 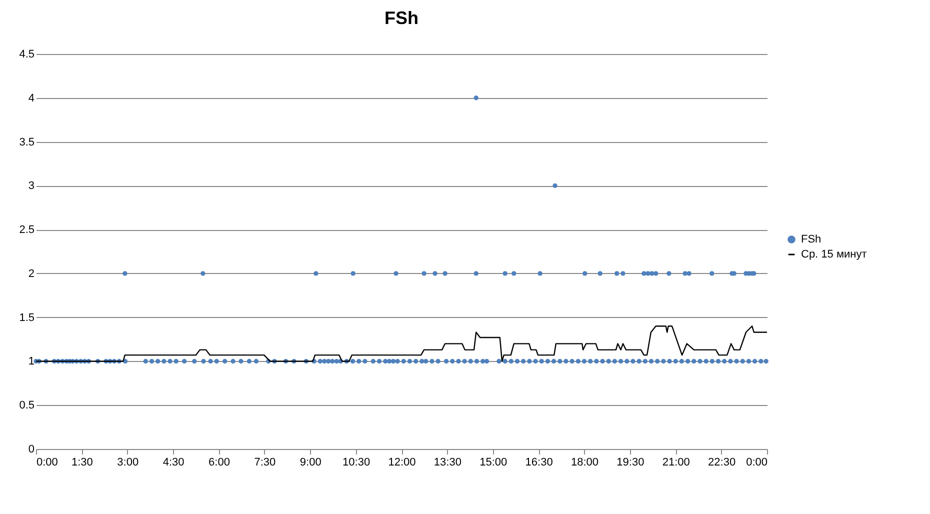 What do you see at coordinates (584, 462) in the screenshot?
I see `x-tick-label: 18:00` at bounding box center [584, 462].